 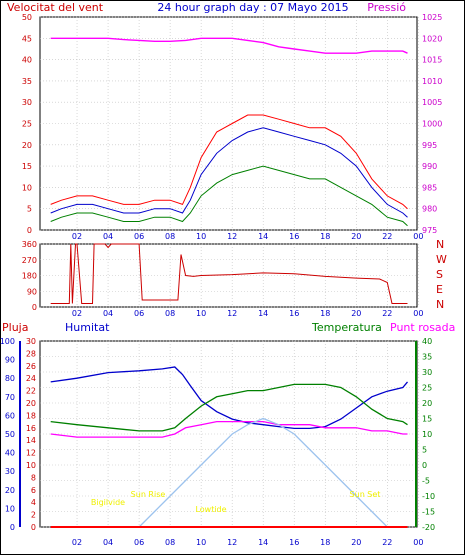 What do you see at coordinates (428, 496) in the screenshot?
I see `y-tick-label-temperature: -10` at bounding box center [428, 496].